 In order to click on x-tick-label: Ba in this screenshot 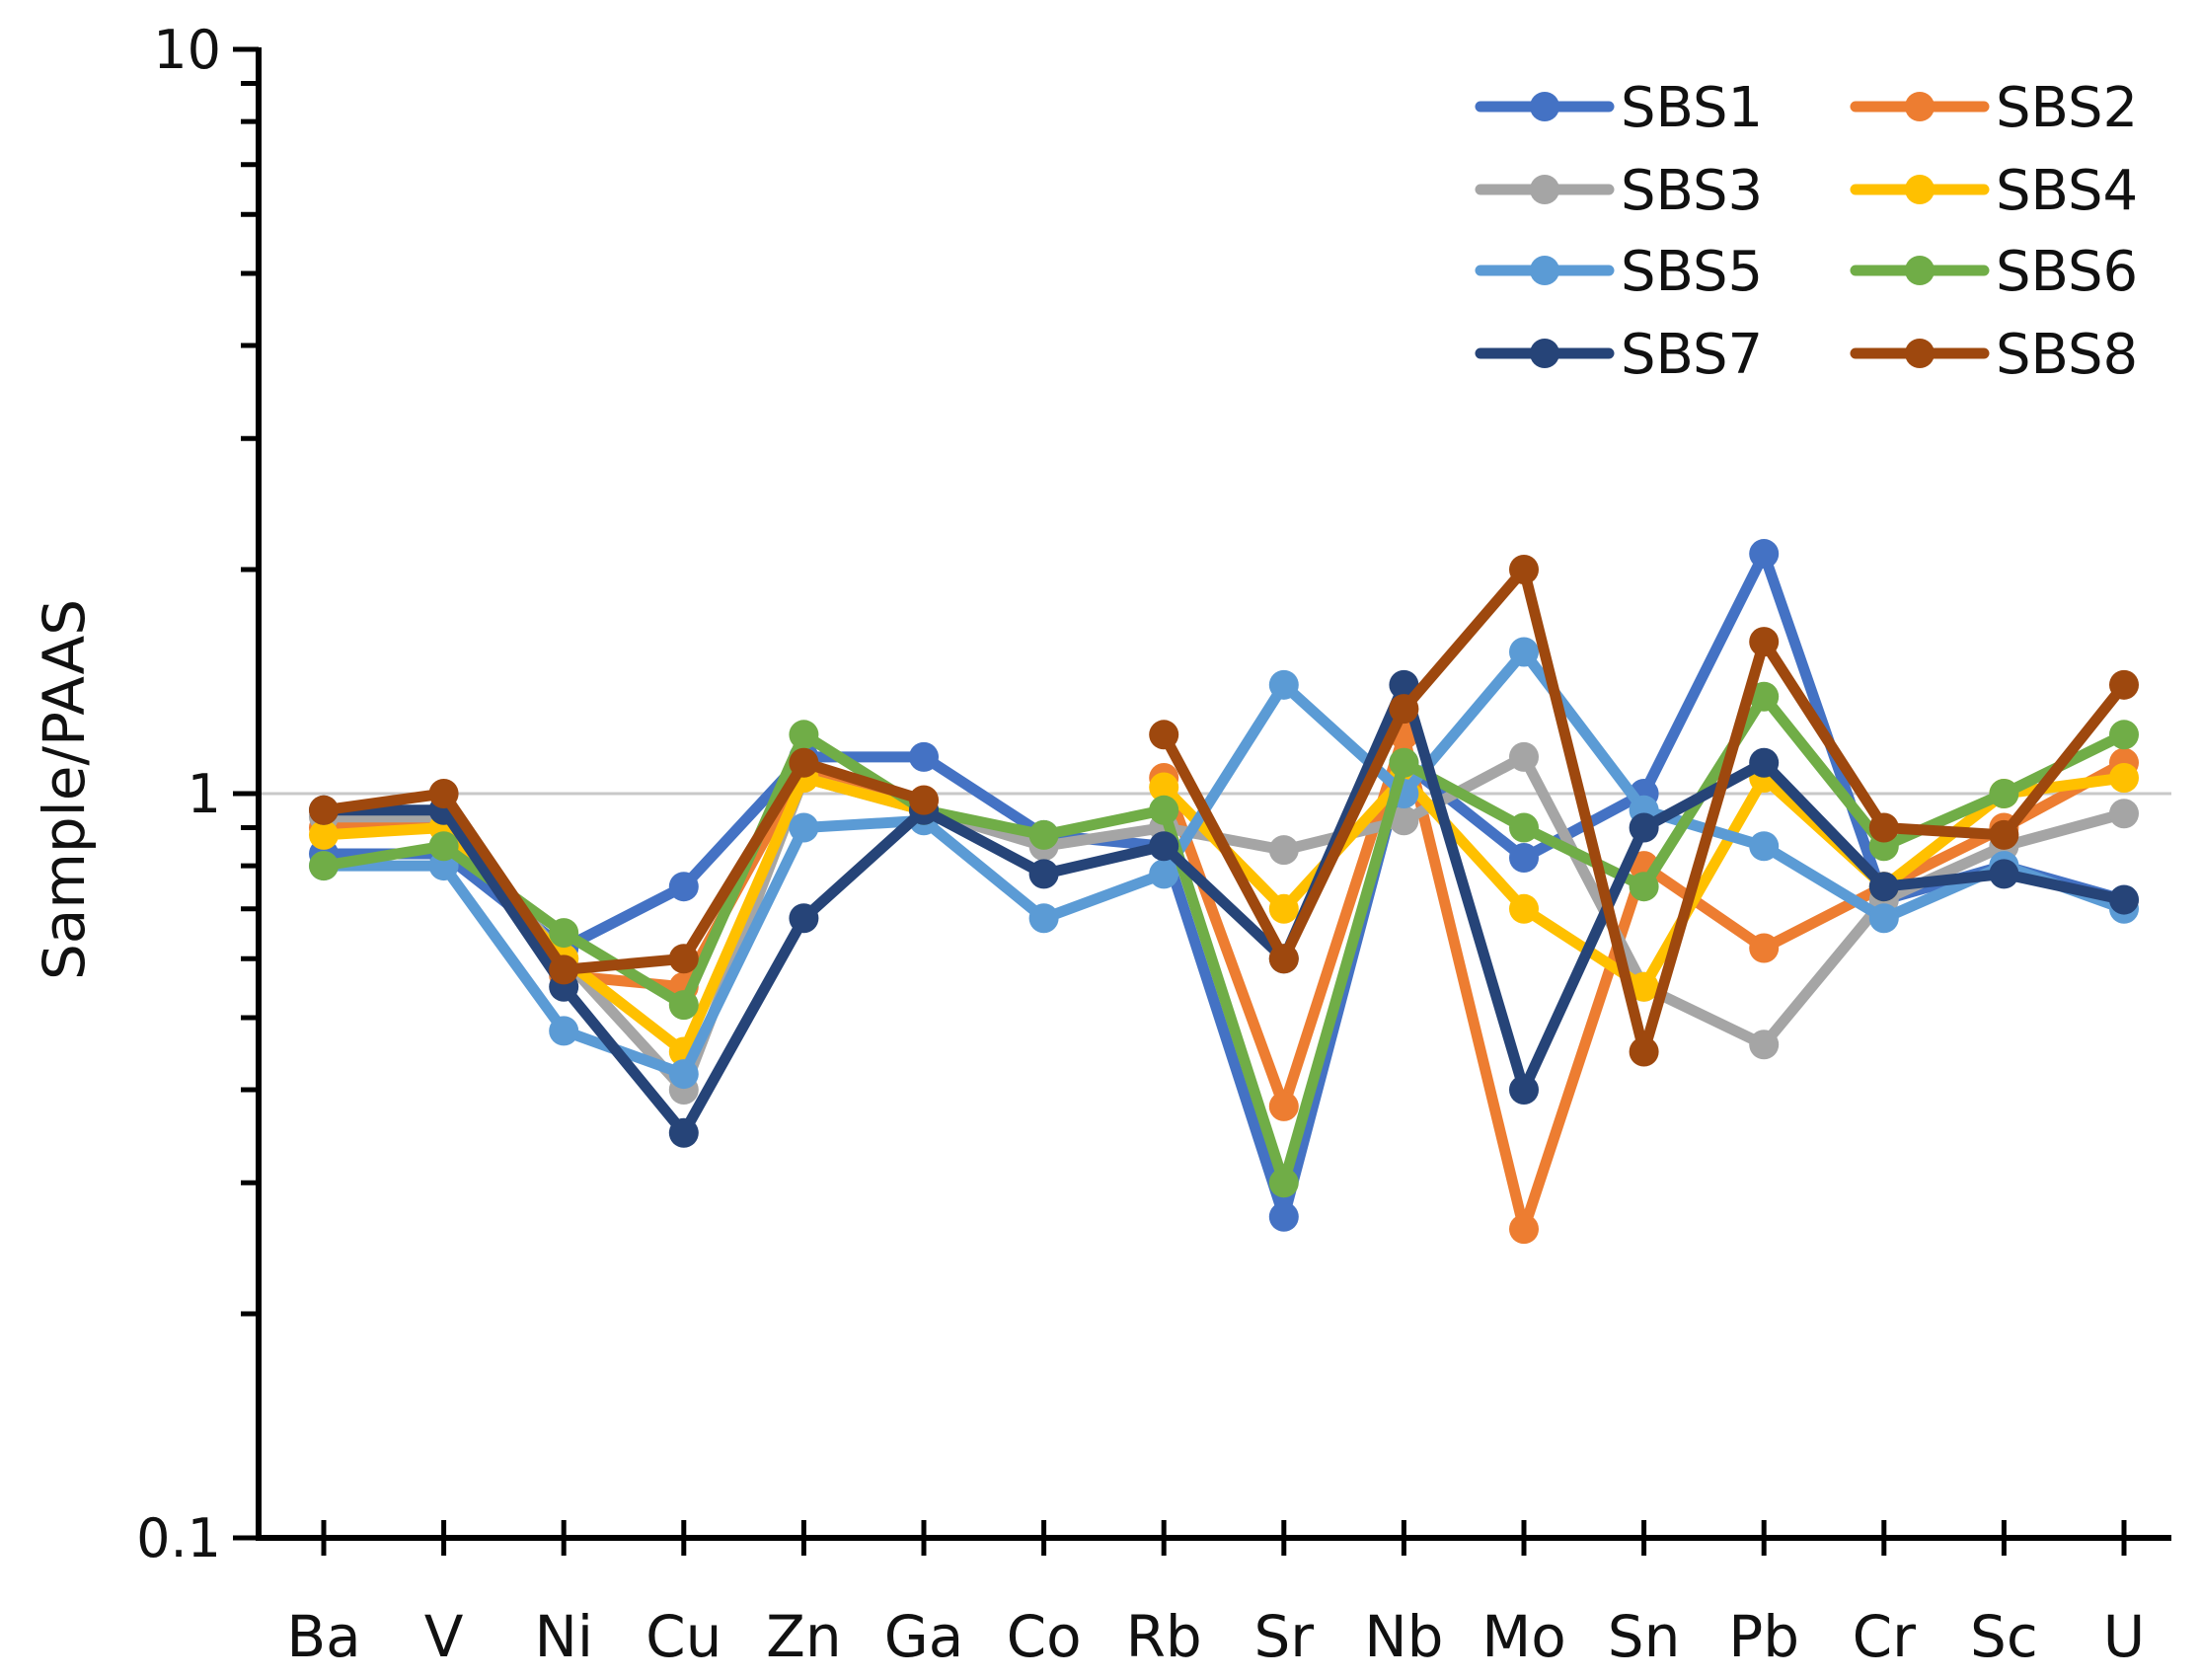, I will do `click(323, 1636)`.